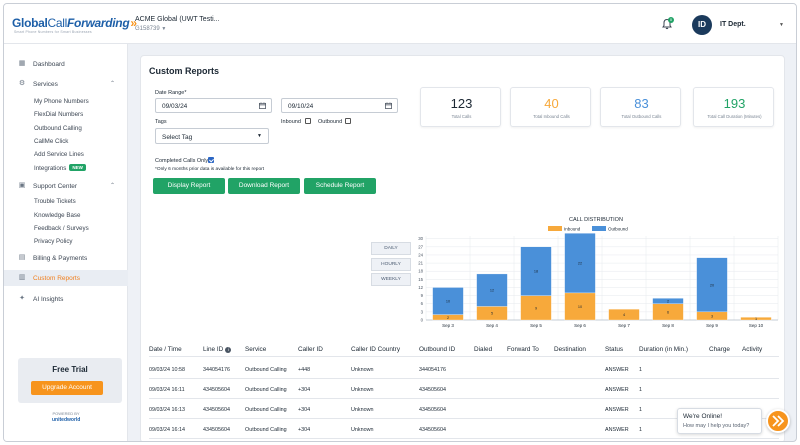 Image resolution: width=800 pixels, height=445 pixels. I want to click on x-tick-label: Sep 10, so click(756, 325).